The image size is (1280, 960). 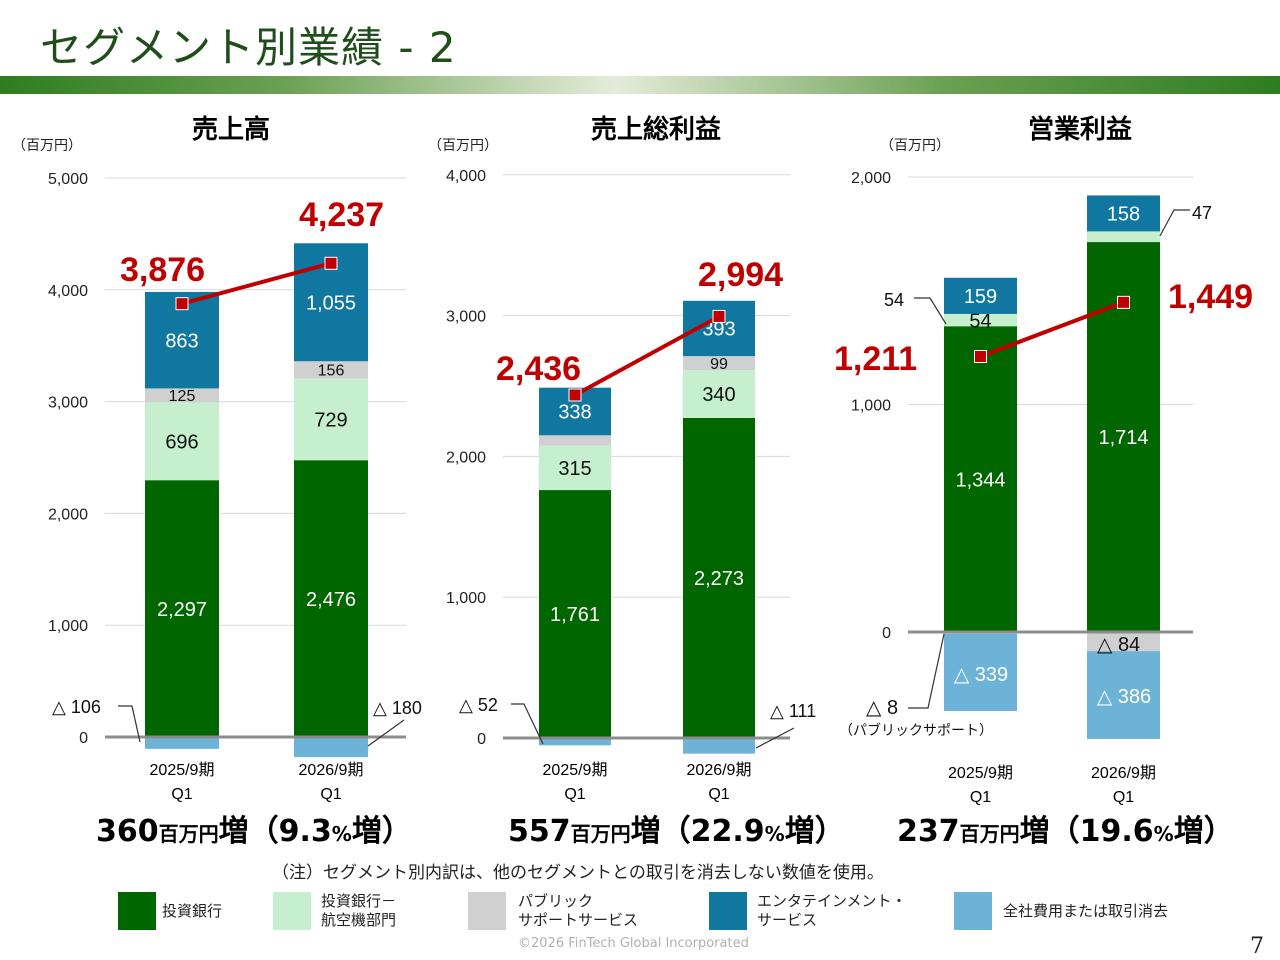 What do you see at coordinates (1080, 129) in the screenshot?
I see `chart3-title: 営業利益` at bounding box center [1080, 129].